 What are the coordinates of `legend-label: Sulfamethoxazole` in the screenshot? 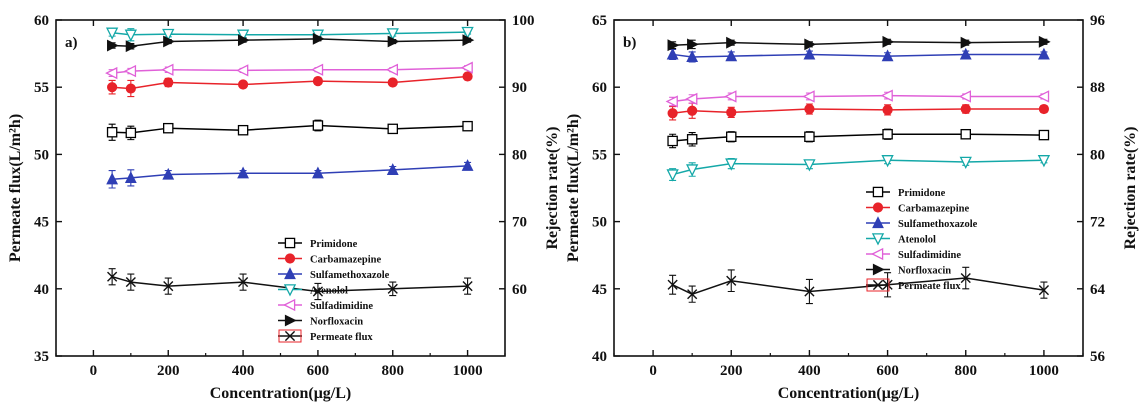 It's located at (938, 224).